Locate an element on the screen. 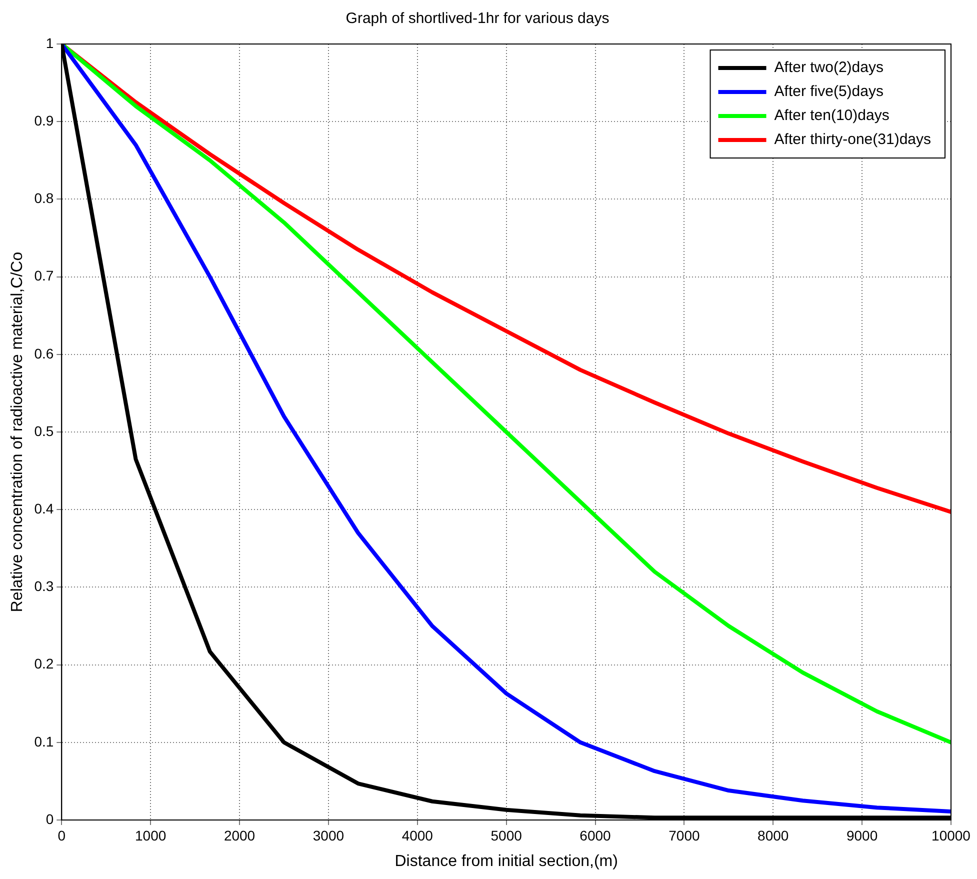 The height and width of the screenshot is (879, 977). chart-title: Graph of shortlived-1hr for various days is located at coordinates (478, 19).